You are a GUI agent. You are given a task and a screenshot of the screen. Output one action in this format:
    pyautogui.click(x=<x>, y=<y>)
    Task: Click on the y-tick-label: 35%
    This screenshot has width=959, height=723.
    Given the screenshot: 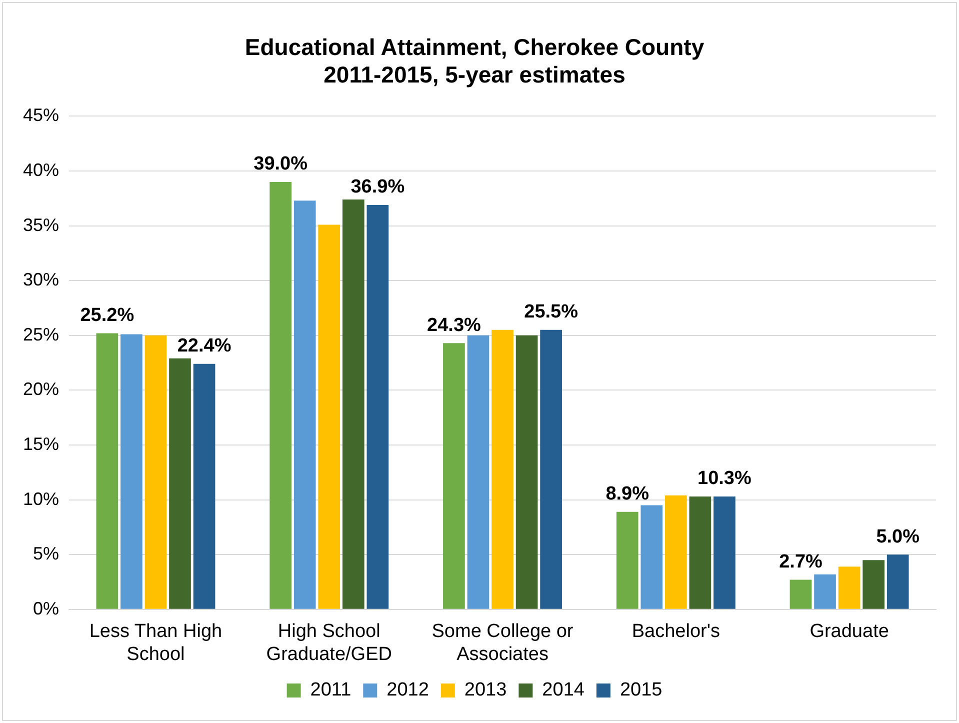 What is the action you would take?
    pyautogui.click(x=41, y=224)
    